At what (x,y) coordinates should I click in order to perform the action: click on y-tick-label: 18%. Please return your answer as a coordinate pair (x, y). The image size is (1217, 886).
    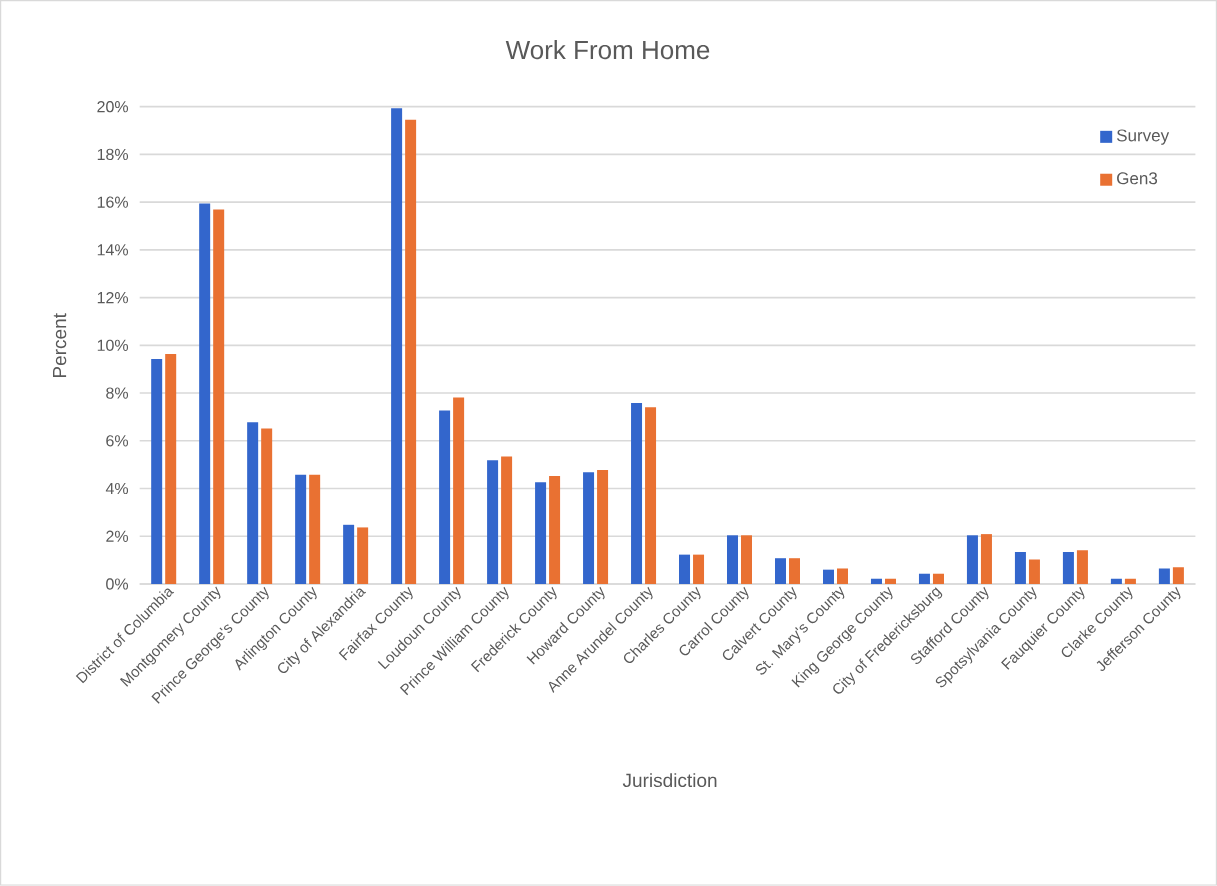
    Looking at the image, I should click on (113, 154).